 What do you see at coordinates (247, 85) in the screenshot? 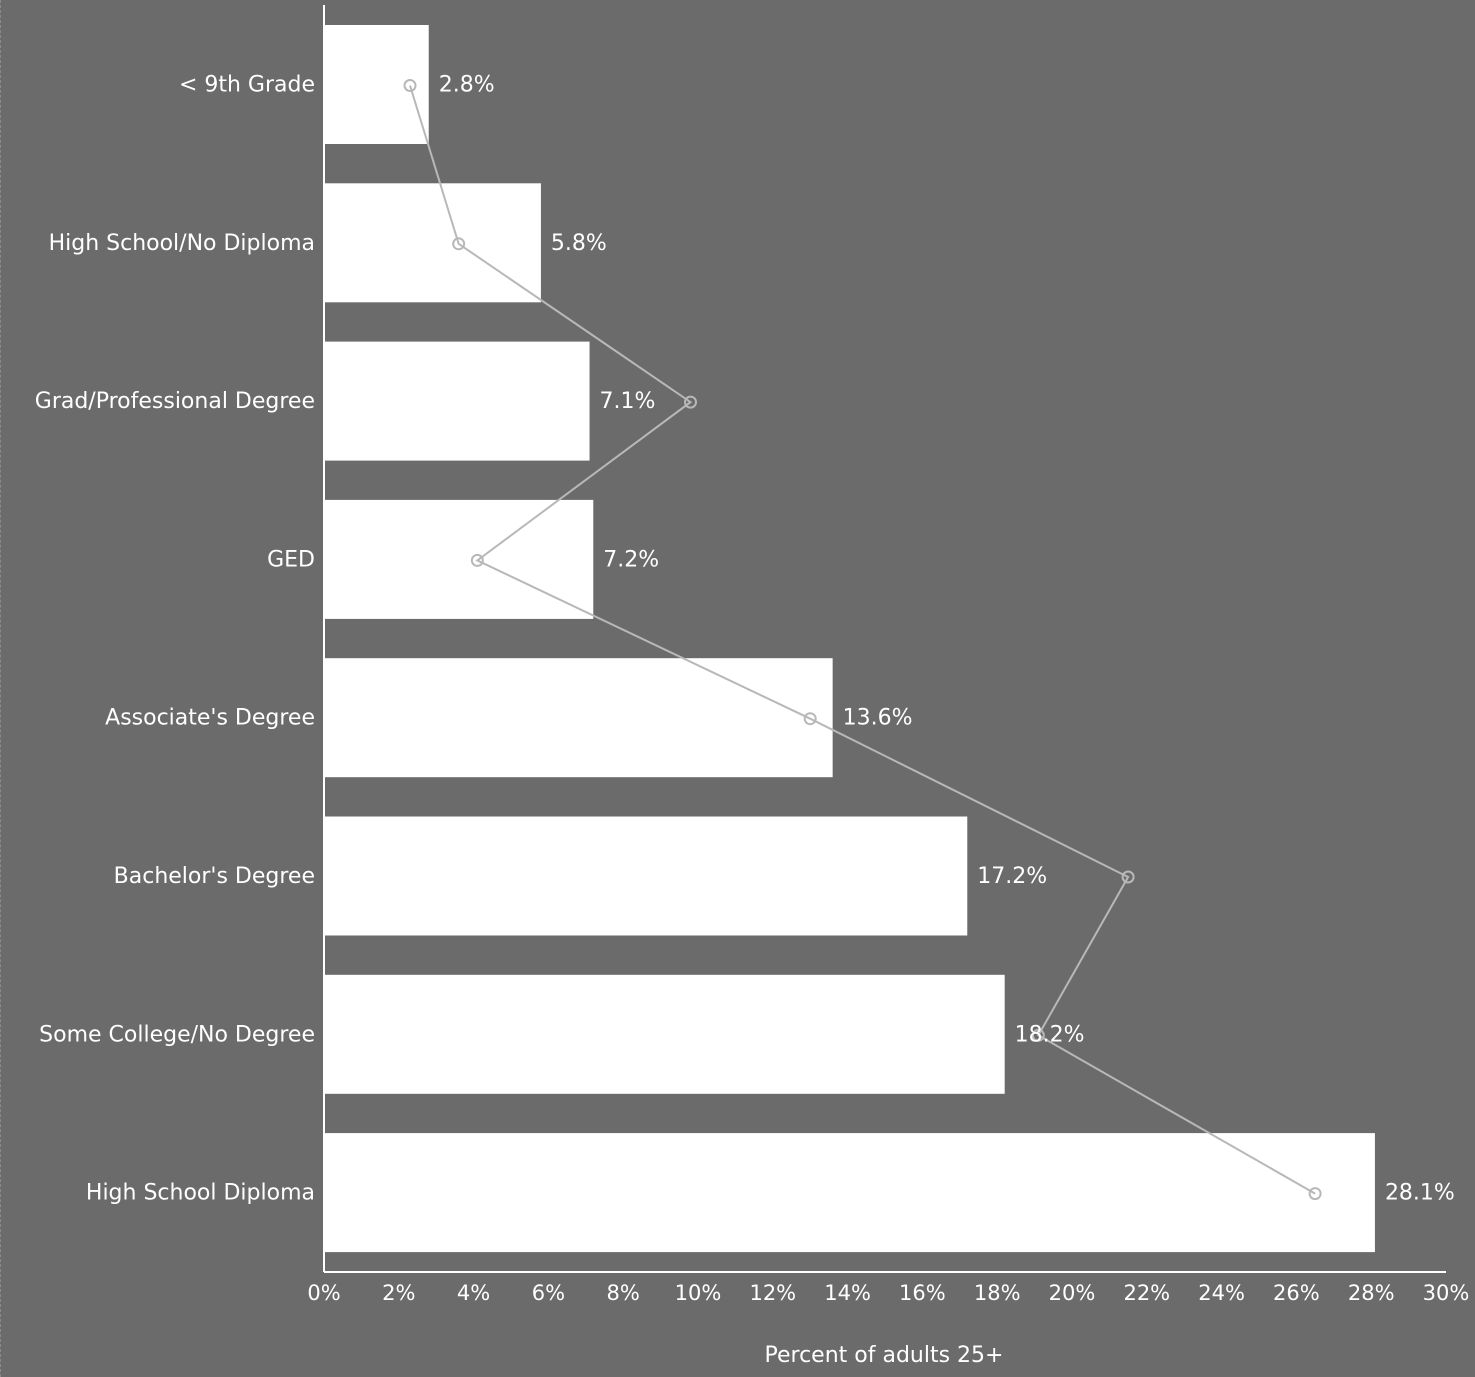
I see `category-label: < 9th Grade` at bounding box center [247, 85].